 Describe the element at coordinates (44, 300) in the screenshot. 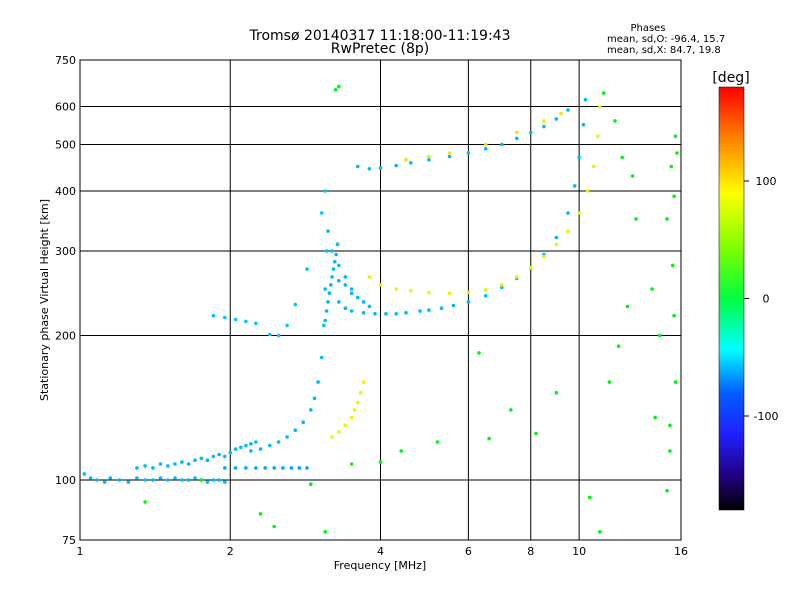

I see `y-axis-label: Stationary phase Virtual Height [km]` at that location.